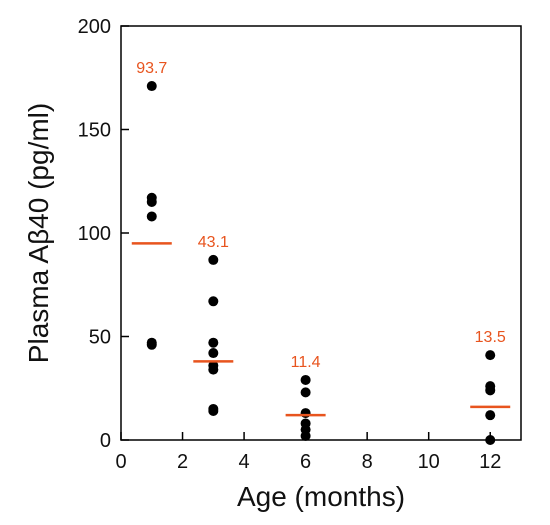 The width and height of the screenshot is (550, 525). Describe the element at coordinates (120, 462) in the screenshot. I see `x-tick-label: 0` at that location.